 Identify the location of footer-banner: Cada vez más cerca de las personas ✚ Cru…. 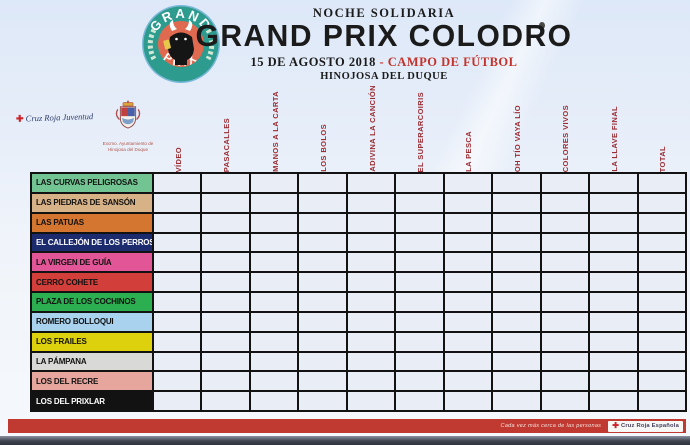
(347, 426).